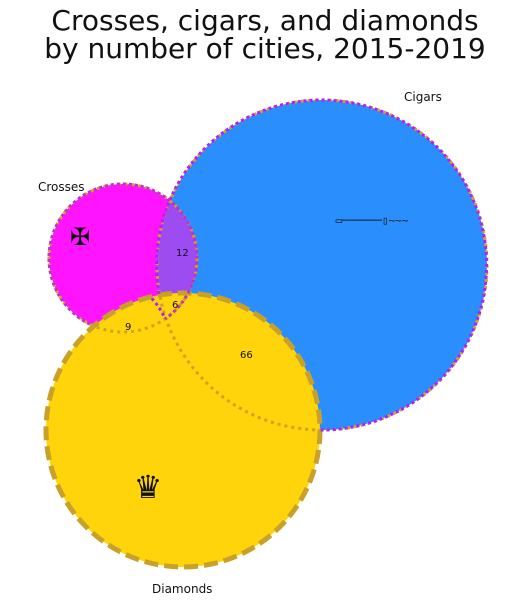 The width and height of the screenshot is (531, 613). Describe the element at coordinates (175, 305) in the screenshot. I see `region-count-all-three: 6` at that location.